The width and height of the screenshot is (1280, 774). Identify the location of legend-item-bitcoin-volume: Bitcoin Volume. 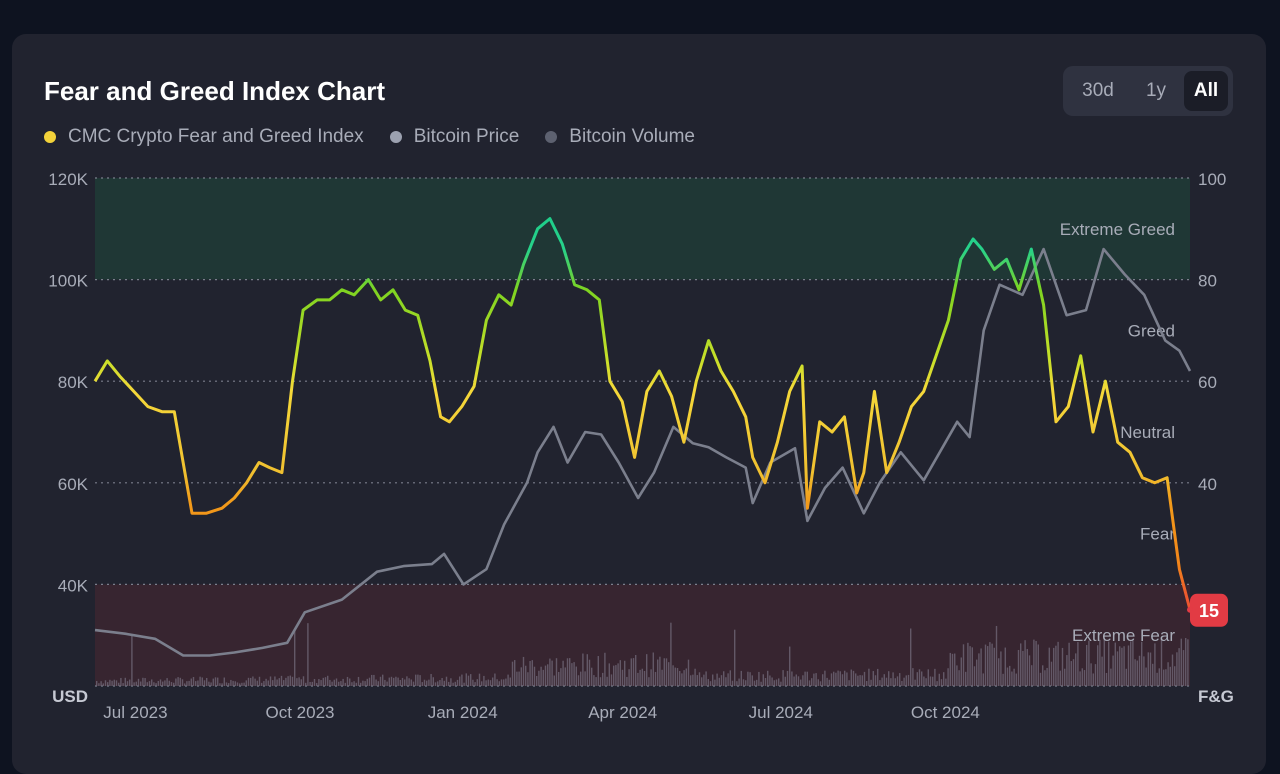
(620, 137).